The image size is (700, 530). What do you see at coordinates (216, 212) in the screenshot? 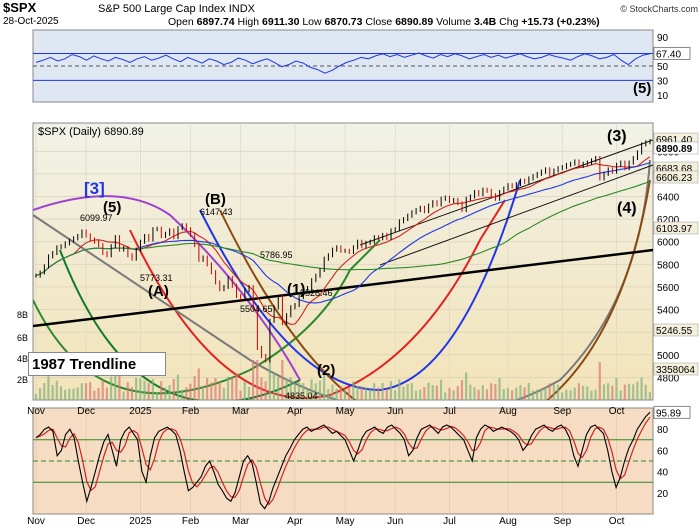
I see `price-label-6147: 6147.43` at bounding box center [216, 212].